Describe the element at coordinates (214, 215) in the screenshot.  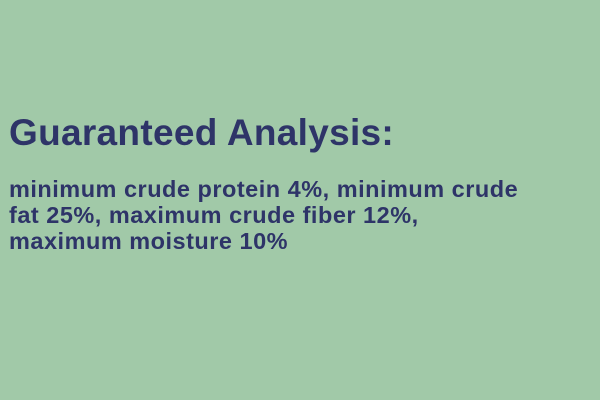
I see `analysis-line: fat 25%, maximum crude fiber 12%,` at that location.